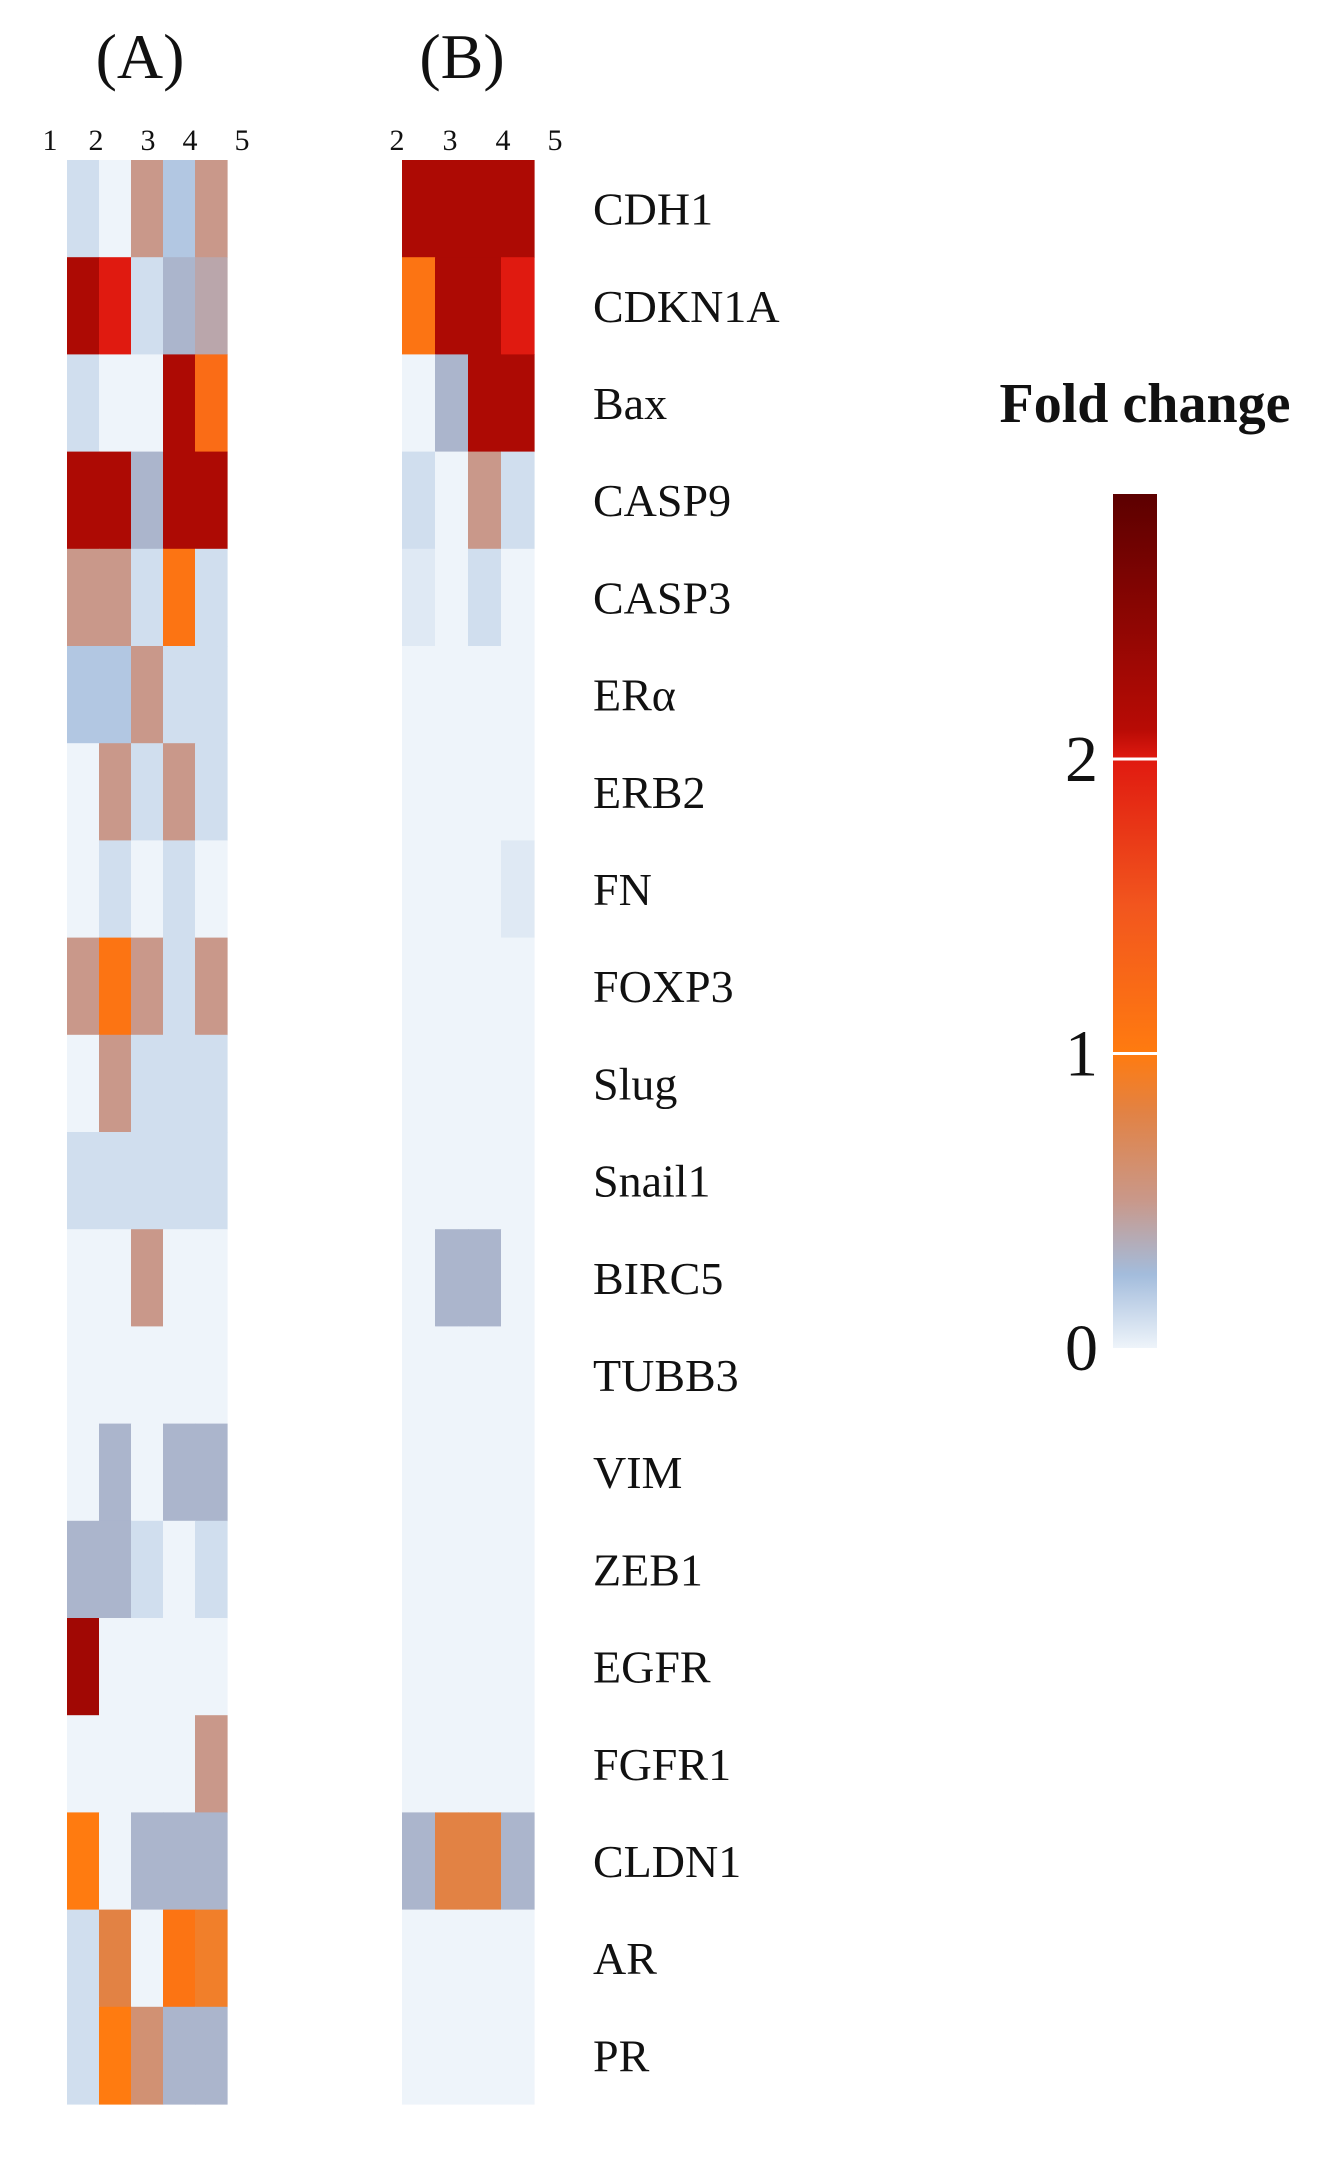  Describe the element at coordinates (1081, 1348) in the screenshot. I see `colorbar-tick-label: 0` at that location.